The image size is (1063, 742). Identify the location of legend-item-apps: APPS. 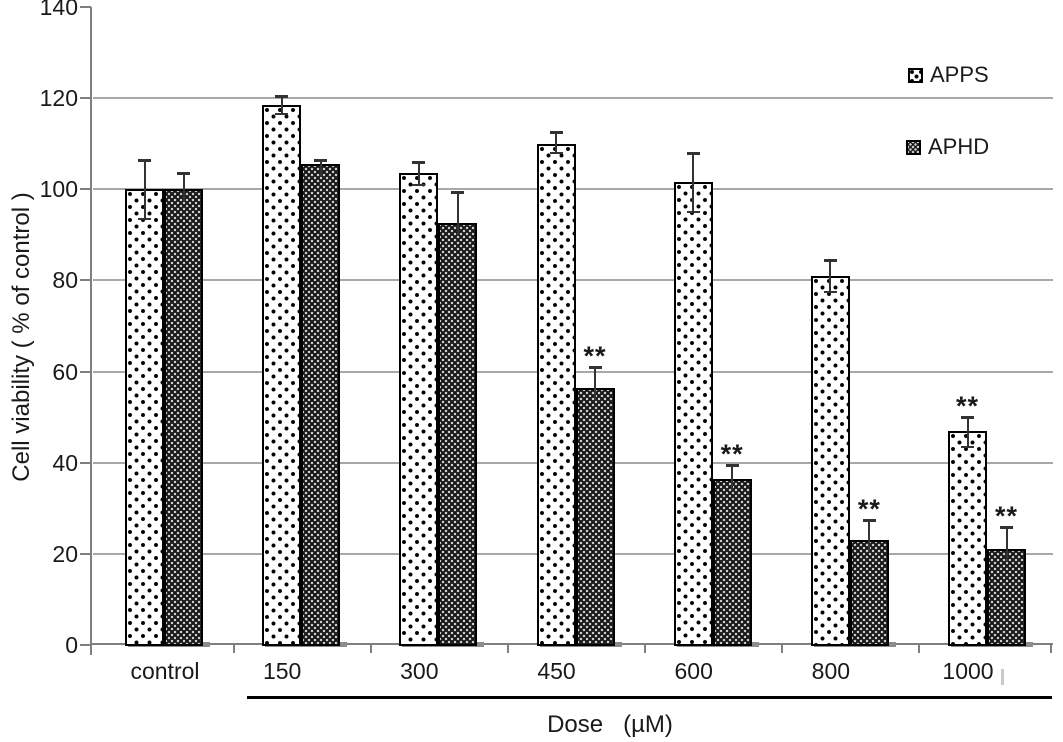
(948, 75).